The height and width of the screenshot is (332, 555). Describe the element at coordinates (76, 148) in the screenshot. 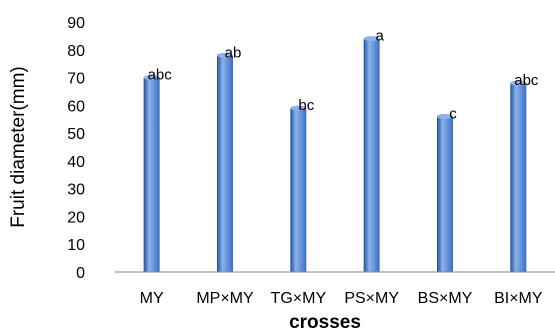

I see `y-axis-ticks: 0 10 20 30 40 50 60 70 80 90` at that location.